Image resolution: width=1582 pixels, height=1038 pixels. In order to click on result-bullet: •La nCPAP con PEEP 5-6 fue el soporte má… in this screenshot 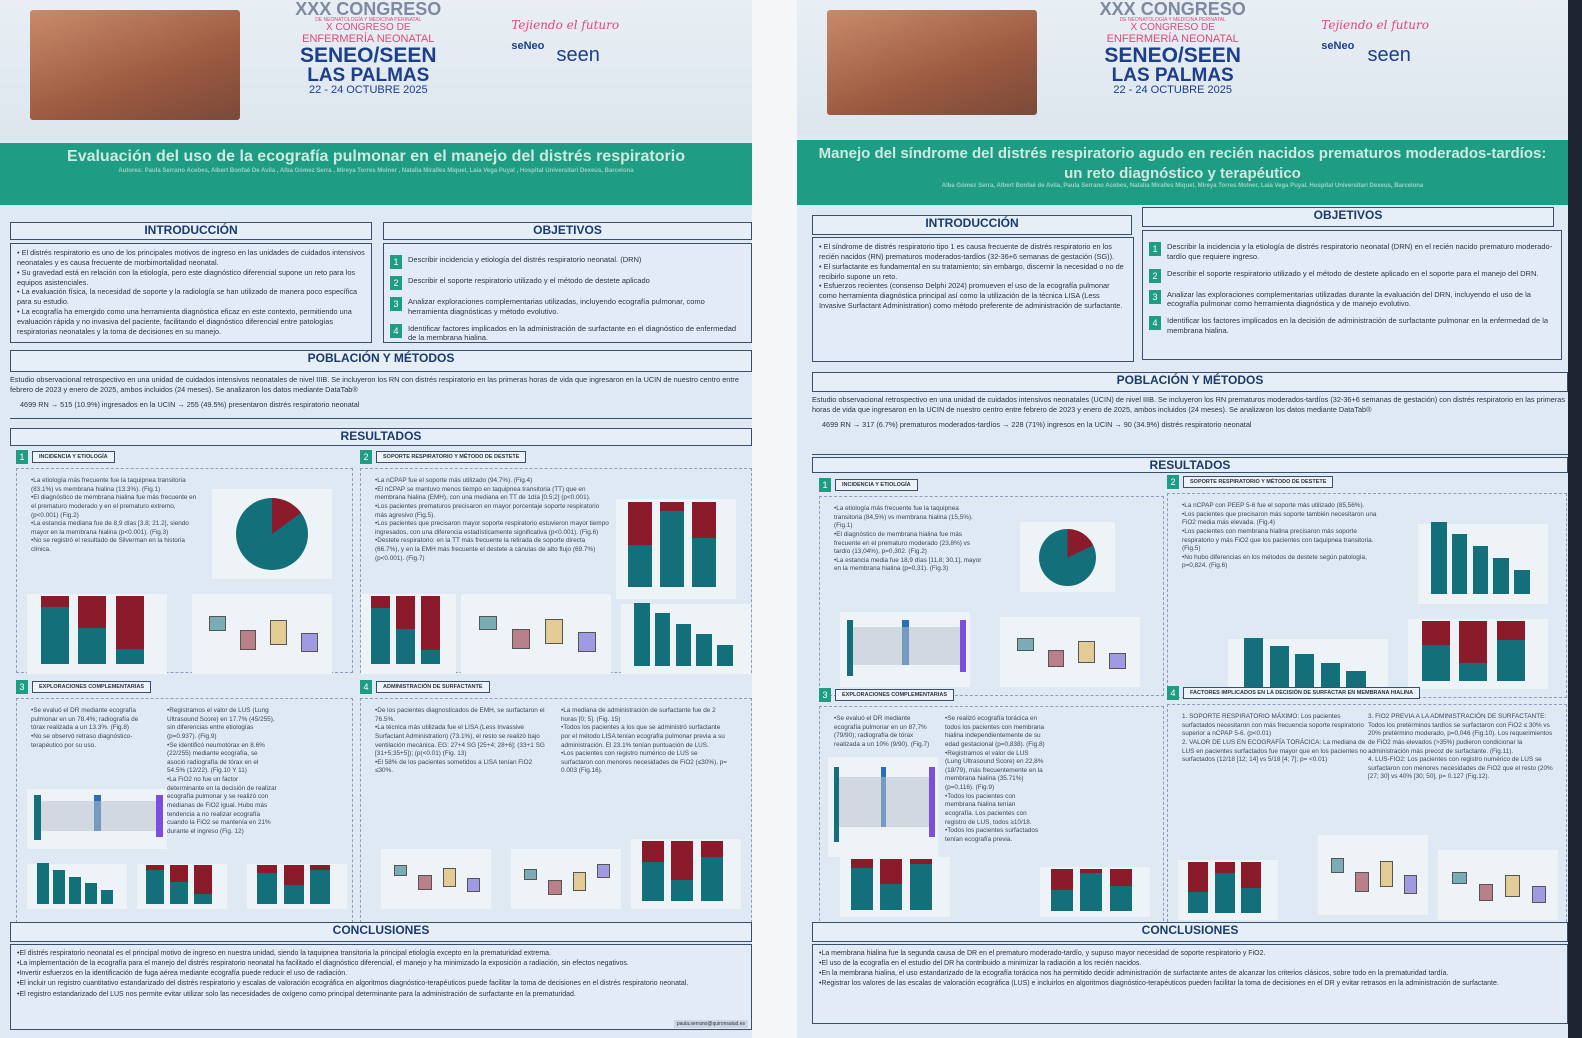, I will do `click(1273, 505)`.